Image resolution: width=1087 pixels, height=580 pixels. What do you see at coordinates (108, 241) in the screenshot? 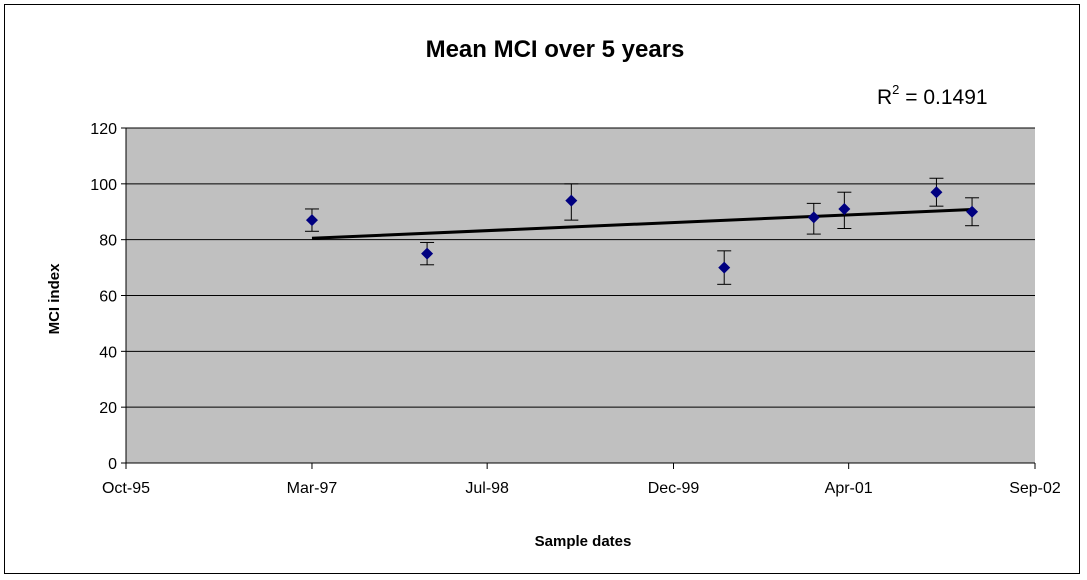
I see `y-tick-label: 80` at bounding box center [108, 241].